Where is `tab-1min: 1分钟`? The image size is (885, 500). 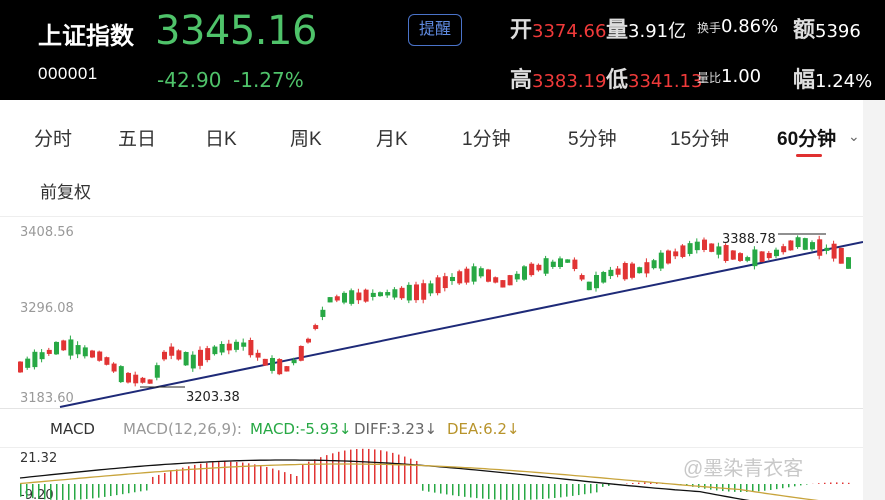
tab-1min: 1分钟 is located at coordinates (486, 139).